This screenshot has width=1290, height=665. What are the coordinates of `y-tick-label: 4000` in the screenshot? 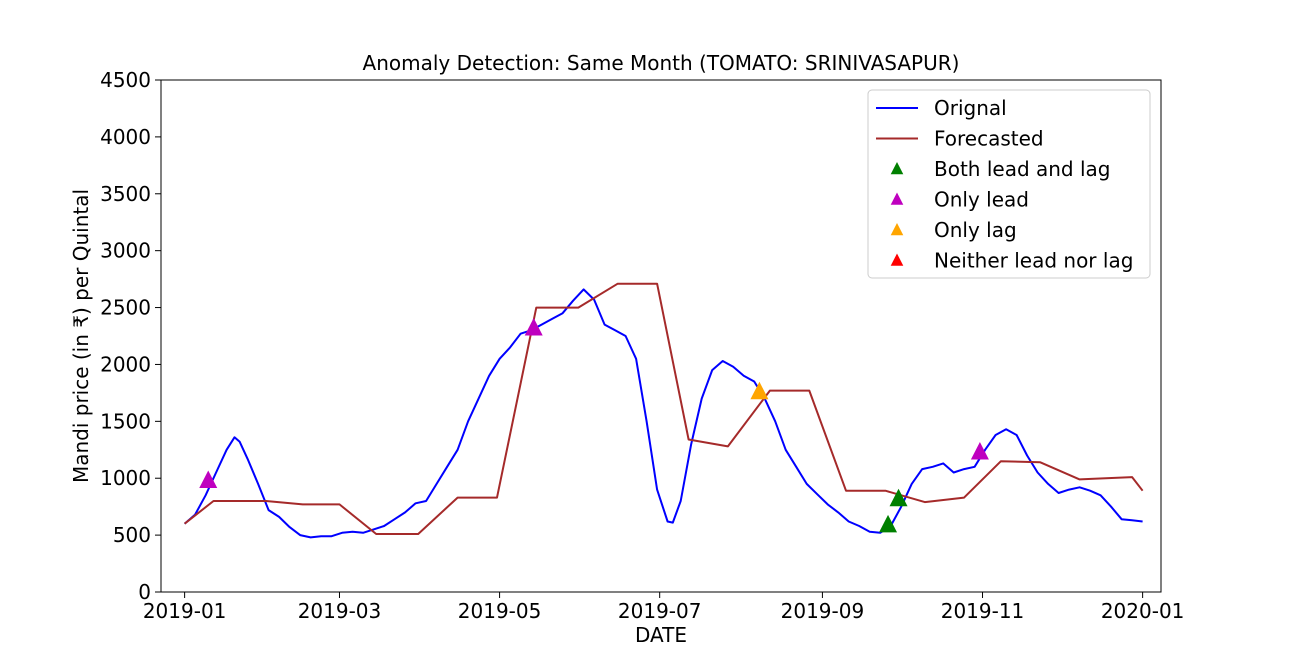 It's located at (125, 137).